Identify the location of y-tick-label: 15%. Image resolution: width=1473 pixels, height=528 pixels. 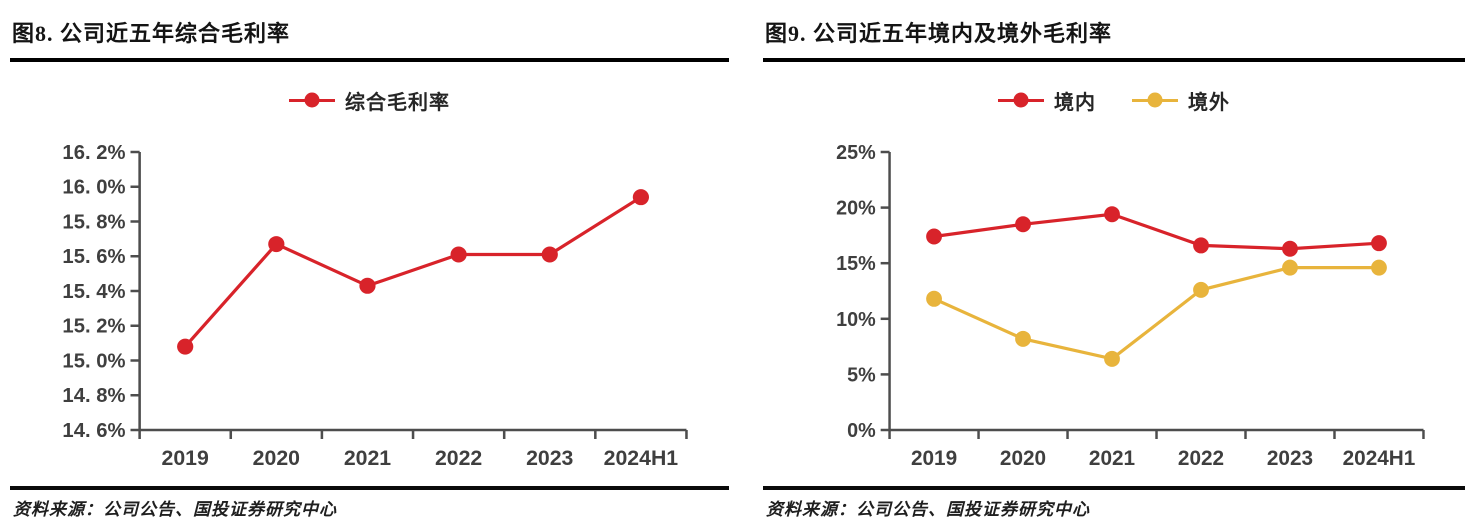
(856, 264).